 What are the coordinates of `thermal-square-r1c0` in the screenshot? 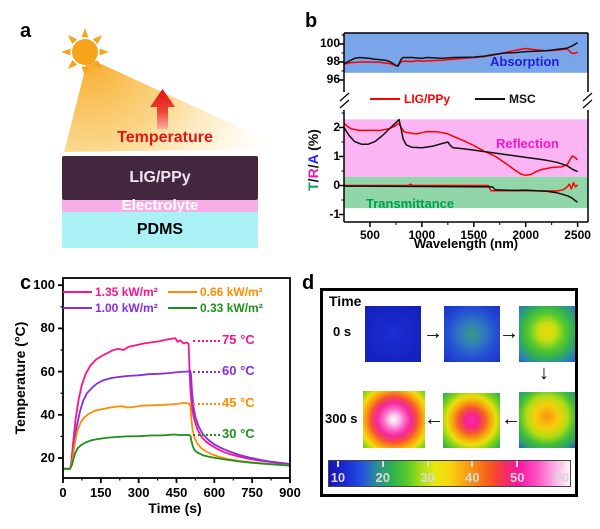 It's located at (394, 419).